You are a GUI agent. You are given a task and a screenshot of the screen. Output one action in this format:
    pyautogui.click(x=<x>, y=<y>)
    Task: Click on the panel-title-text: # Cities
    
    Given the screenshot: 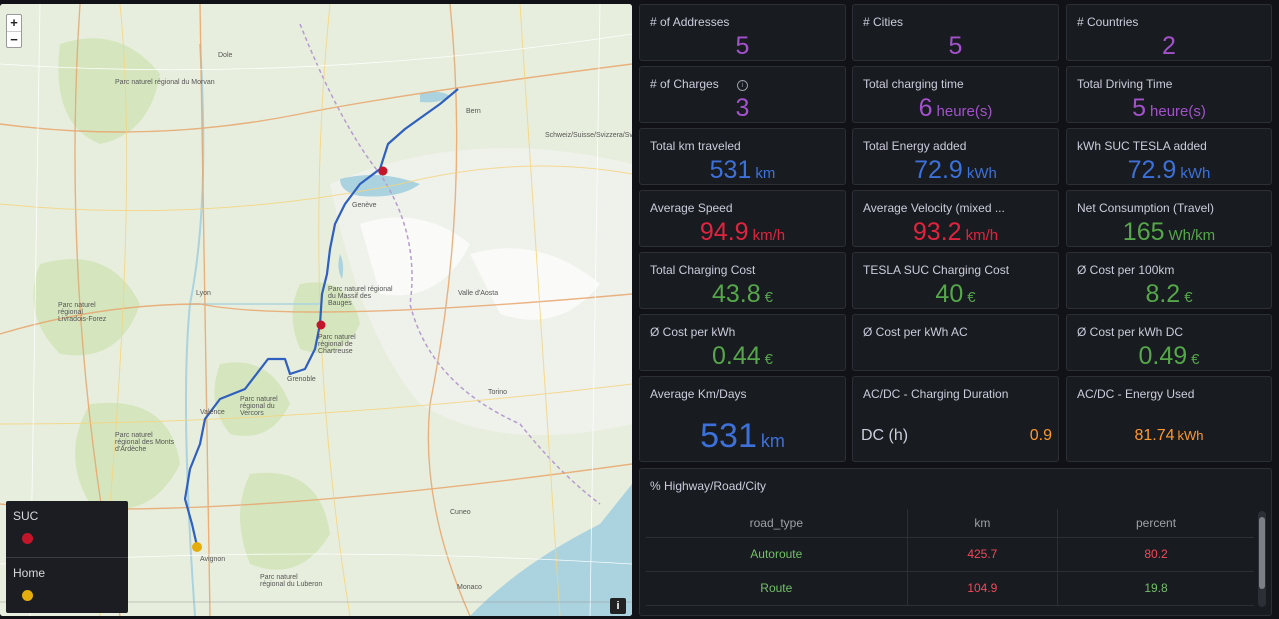 What is the action you would take?
    pyautogui.click(x=883, y=22)
    